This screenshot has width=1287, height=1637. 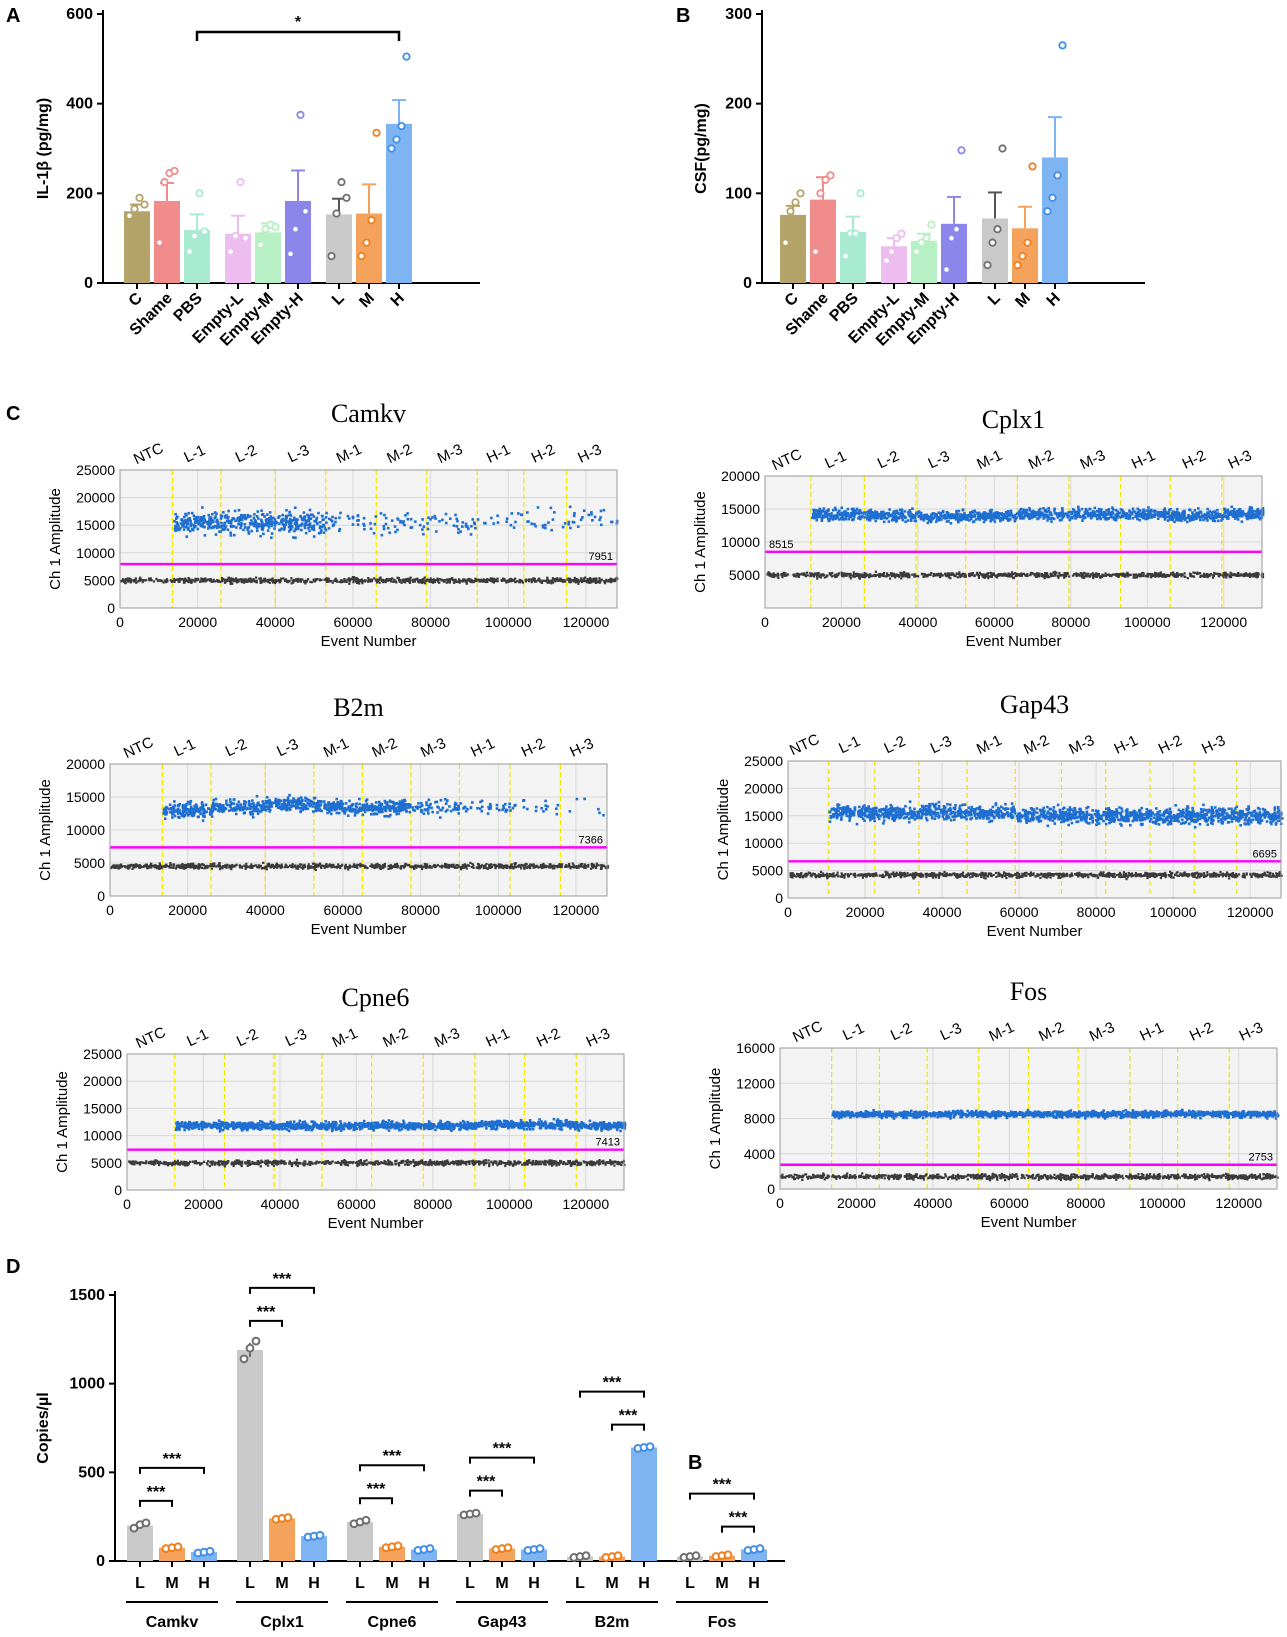 What do you see at coordinates (399, 454) in the screenshot?
I see `well-label-m-2: M-2` at bounding box center [399, 454].